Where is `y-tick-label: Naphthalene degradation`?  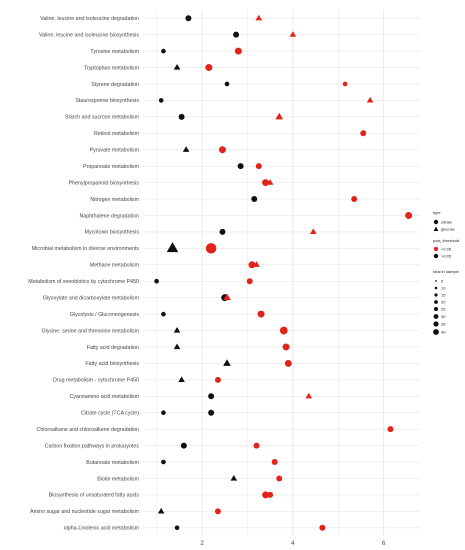
y-tick-label: Naphthalene degradation is located at coordinates (110, 216).